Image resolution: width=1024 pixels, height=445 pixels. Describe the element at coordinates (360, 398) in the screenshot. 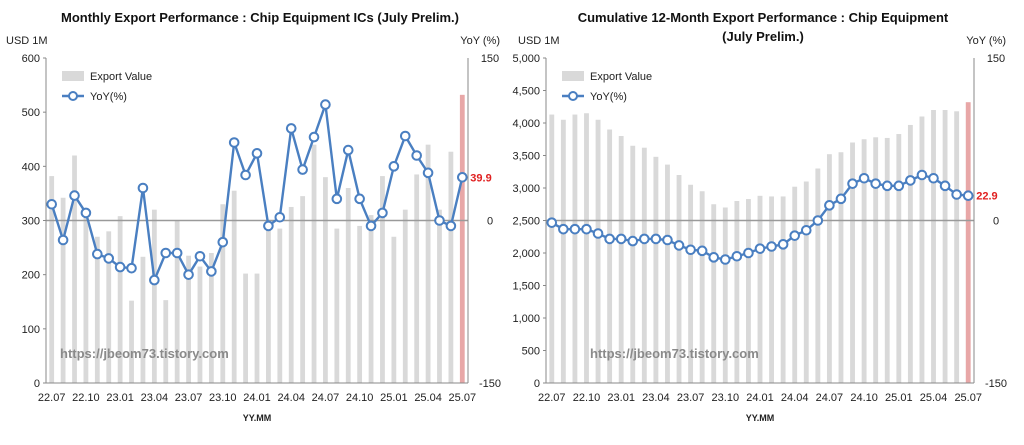

I see `x-tick-label: 24.10` at that location.